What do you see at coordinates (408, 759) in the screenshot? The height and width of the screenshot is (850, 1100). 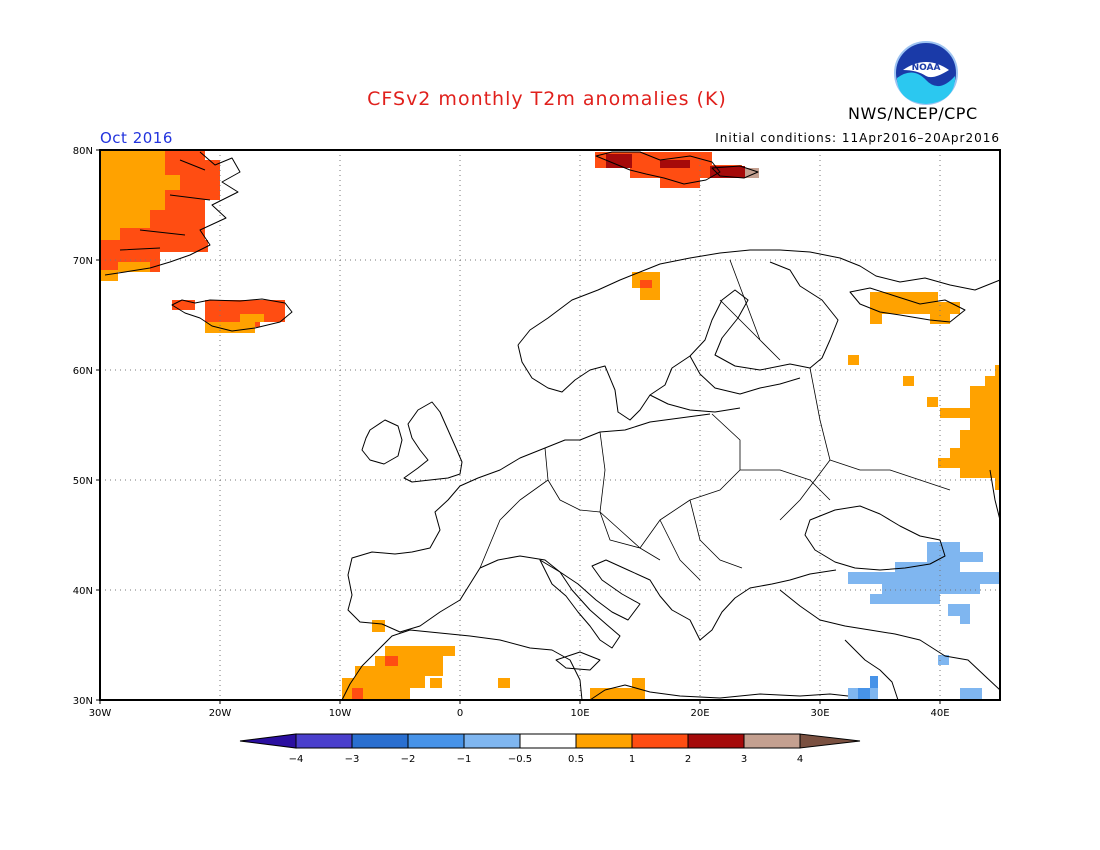 I see `colorbar-label: −2` at bounding box center [408, 759].